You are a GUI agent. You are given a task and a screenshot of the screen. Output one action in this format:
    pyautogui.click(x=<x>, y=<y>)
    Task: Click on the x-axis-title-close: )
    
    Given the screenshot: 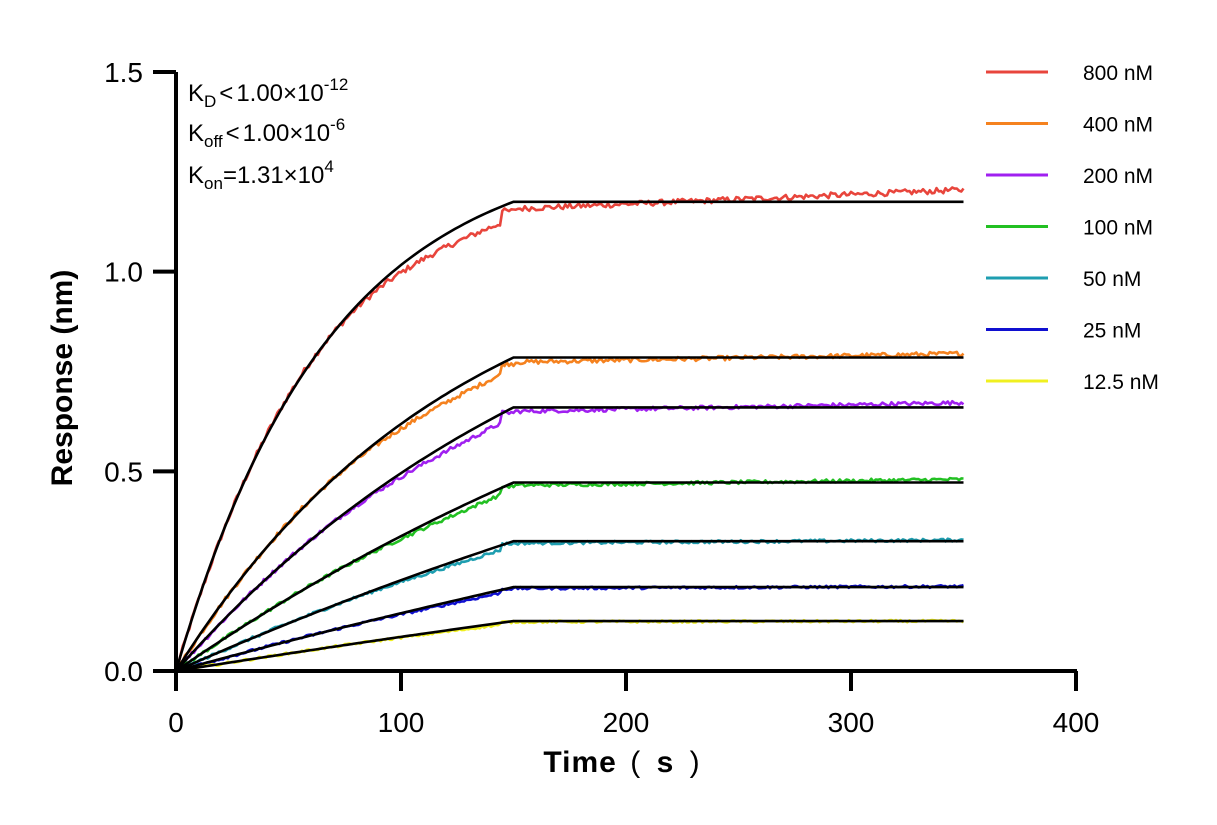 What is the action you would take?
    pyautogui.click(x=695, y=762)
    